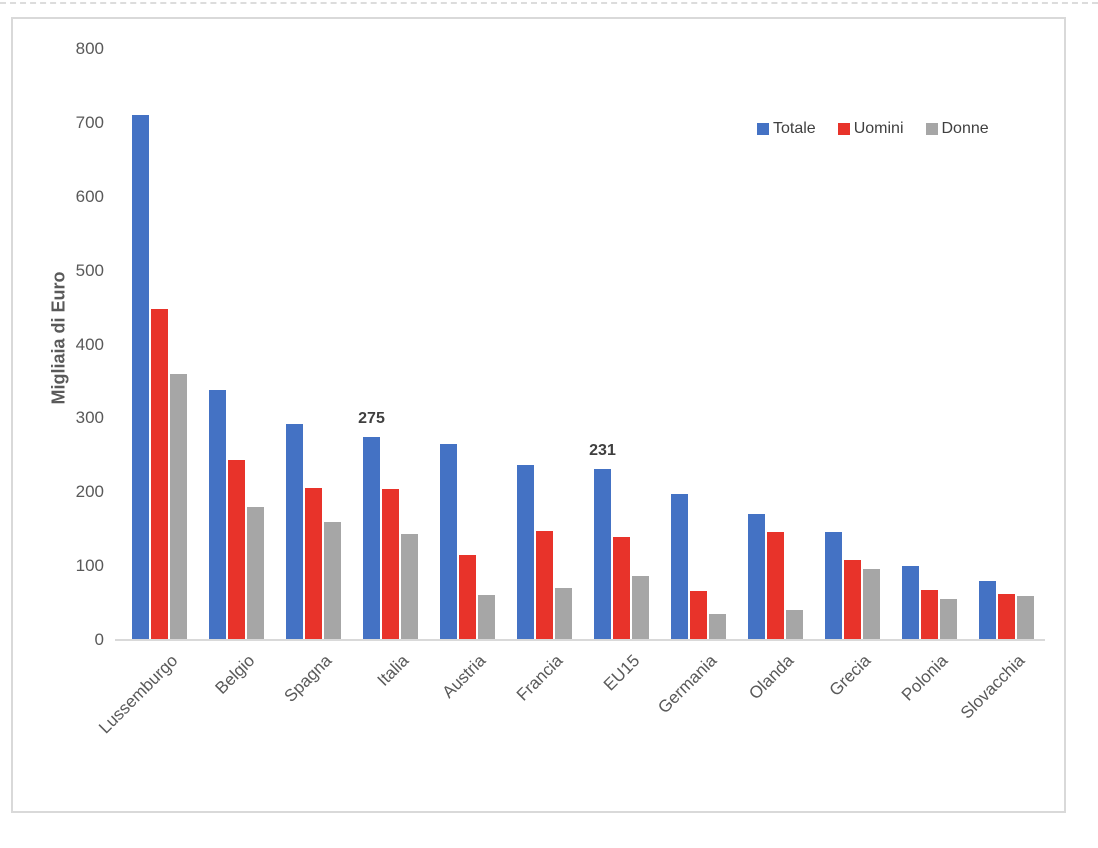 This screenshot has height=848, width=1098. I want to click on bar-donne-austria, so click(486, 617).